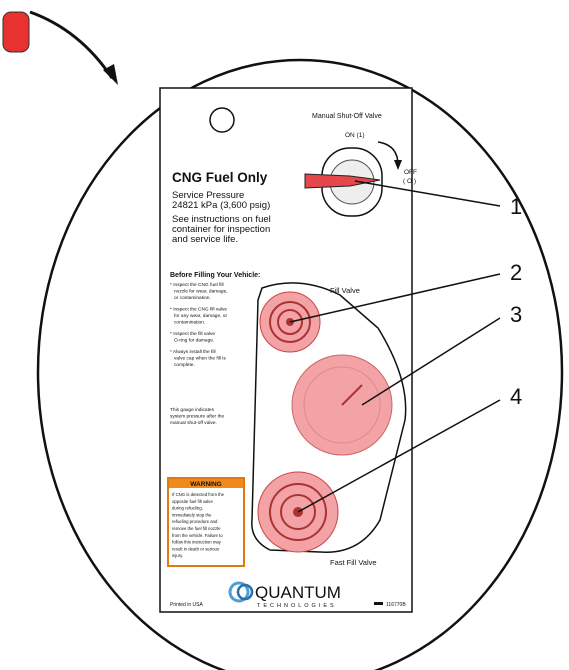 The image size is (569, 670). What do you see at coordinates (189, 323) in the screenshot?
I see `bullet-line: contamination.` at bounding box center [189, 323].